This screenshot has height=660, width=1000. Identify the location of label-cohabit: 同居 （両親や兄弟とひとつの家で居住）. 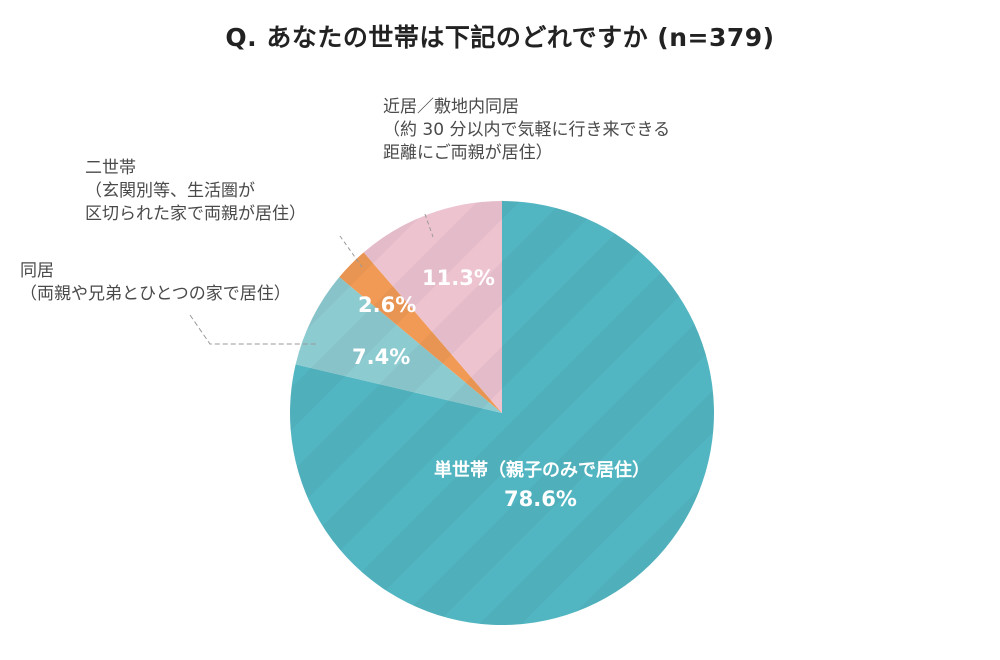
(155, 283).